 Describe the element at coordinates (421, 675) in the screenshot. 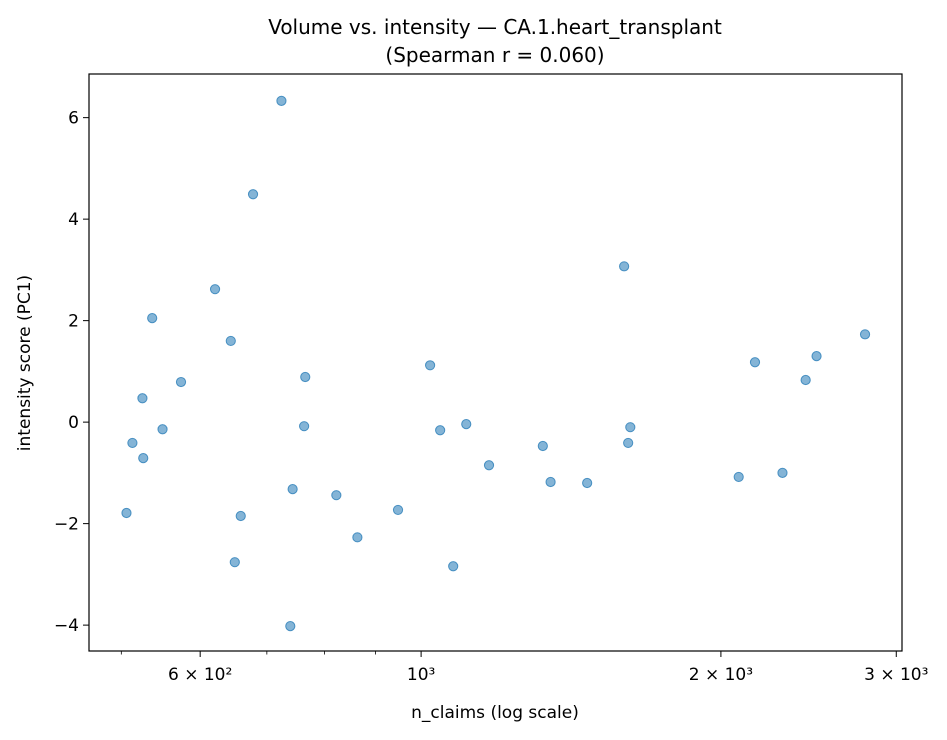

I see `x-tick-label: 10³` at that location.